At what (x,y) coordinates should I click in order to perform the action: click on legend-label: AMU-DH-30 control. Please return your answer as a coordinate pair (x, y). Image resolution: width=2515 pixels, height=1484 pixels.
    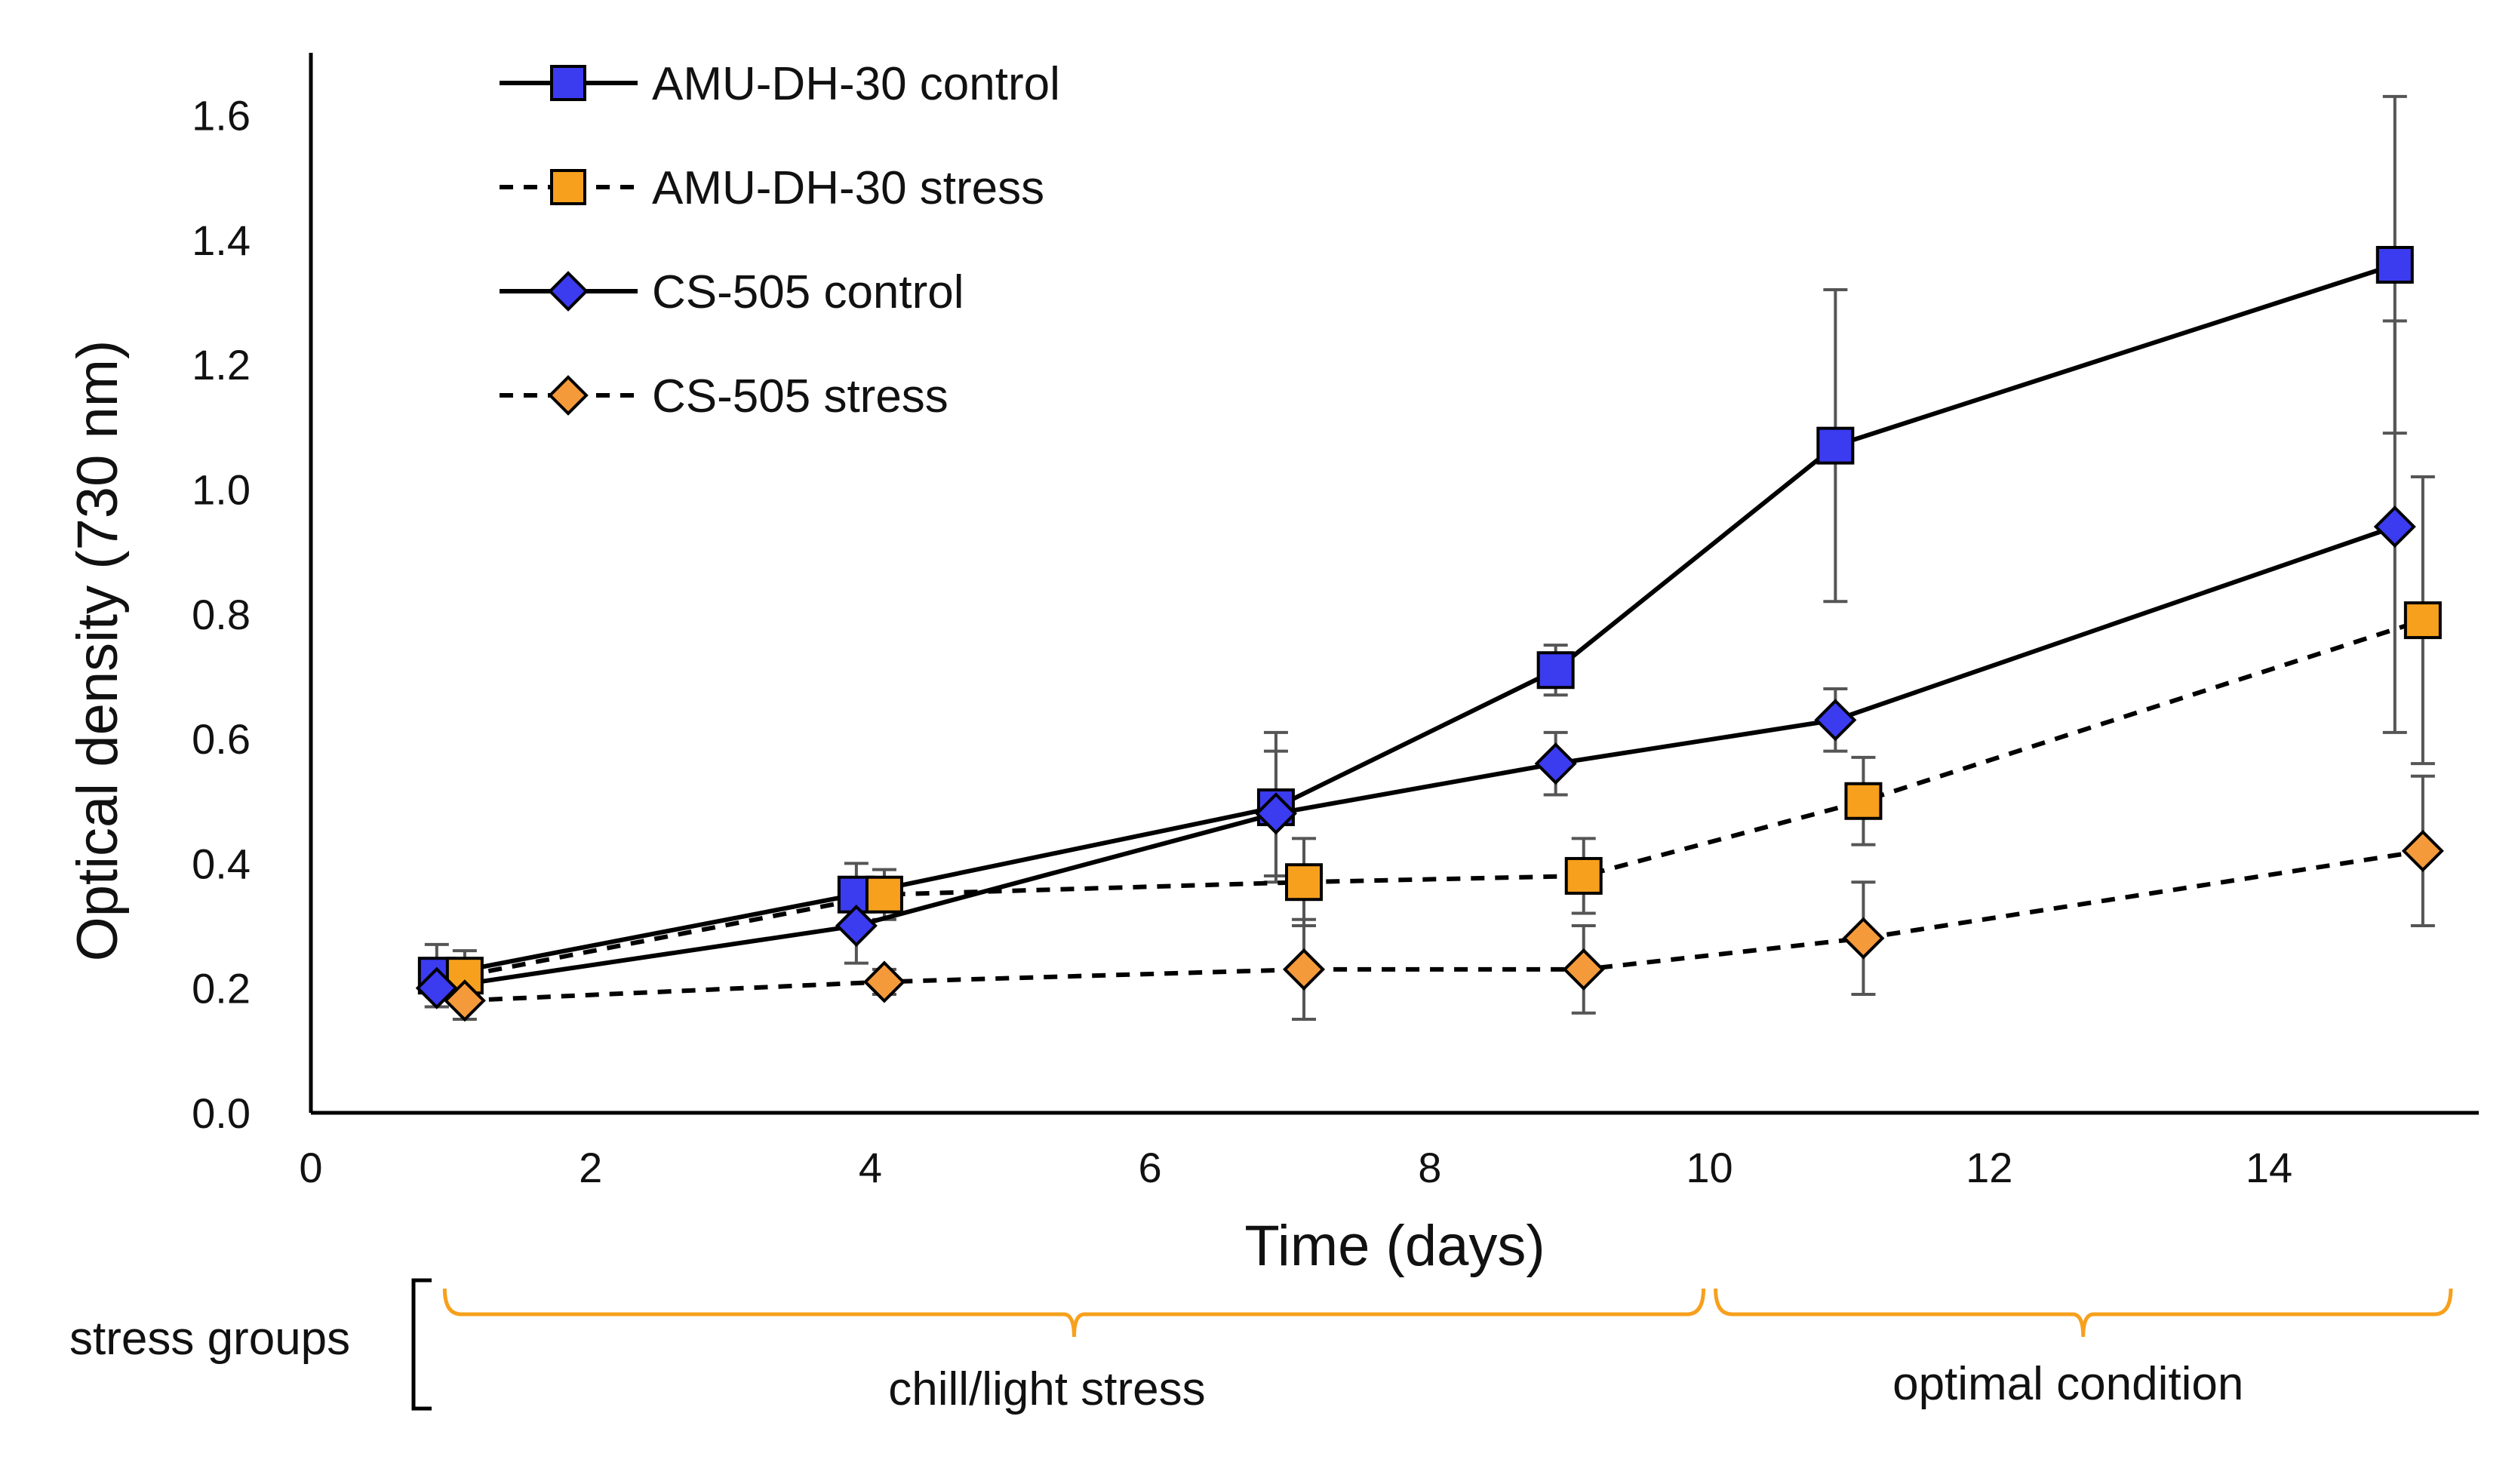
    Looking at the image, I should click on (856, 84).